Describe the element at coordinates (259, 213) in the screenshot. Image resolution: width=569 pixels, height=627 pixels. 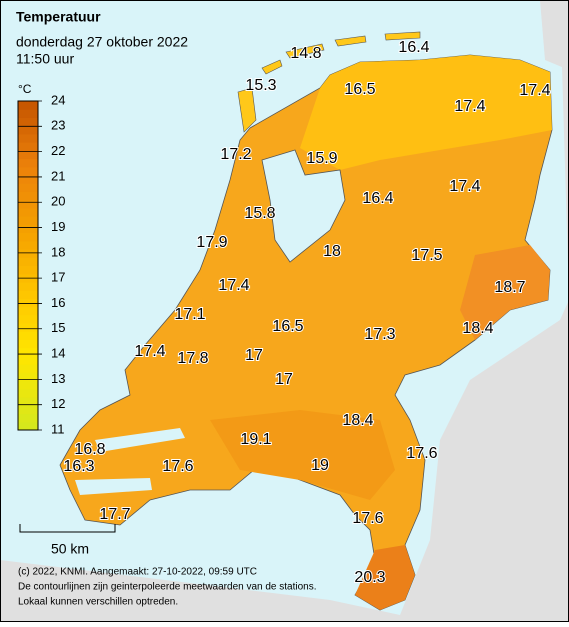
I see `station-value: 15.8` at that location.